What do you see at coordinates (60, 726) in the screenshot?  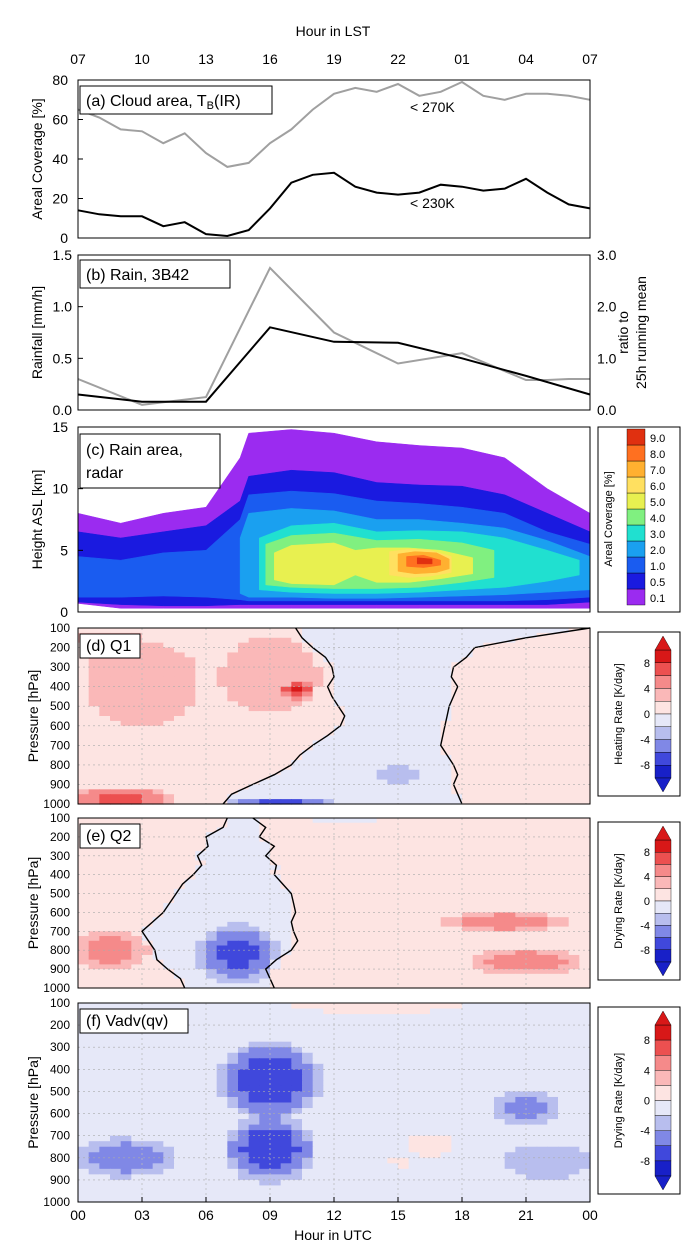 I see `y-tick-label: 600` at bounding box center [60, 726].